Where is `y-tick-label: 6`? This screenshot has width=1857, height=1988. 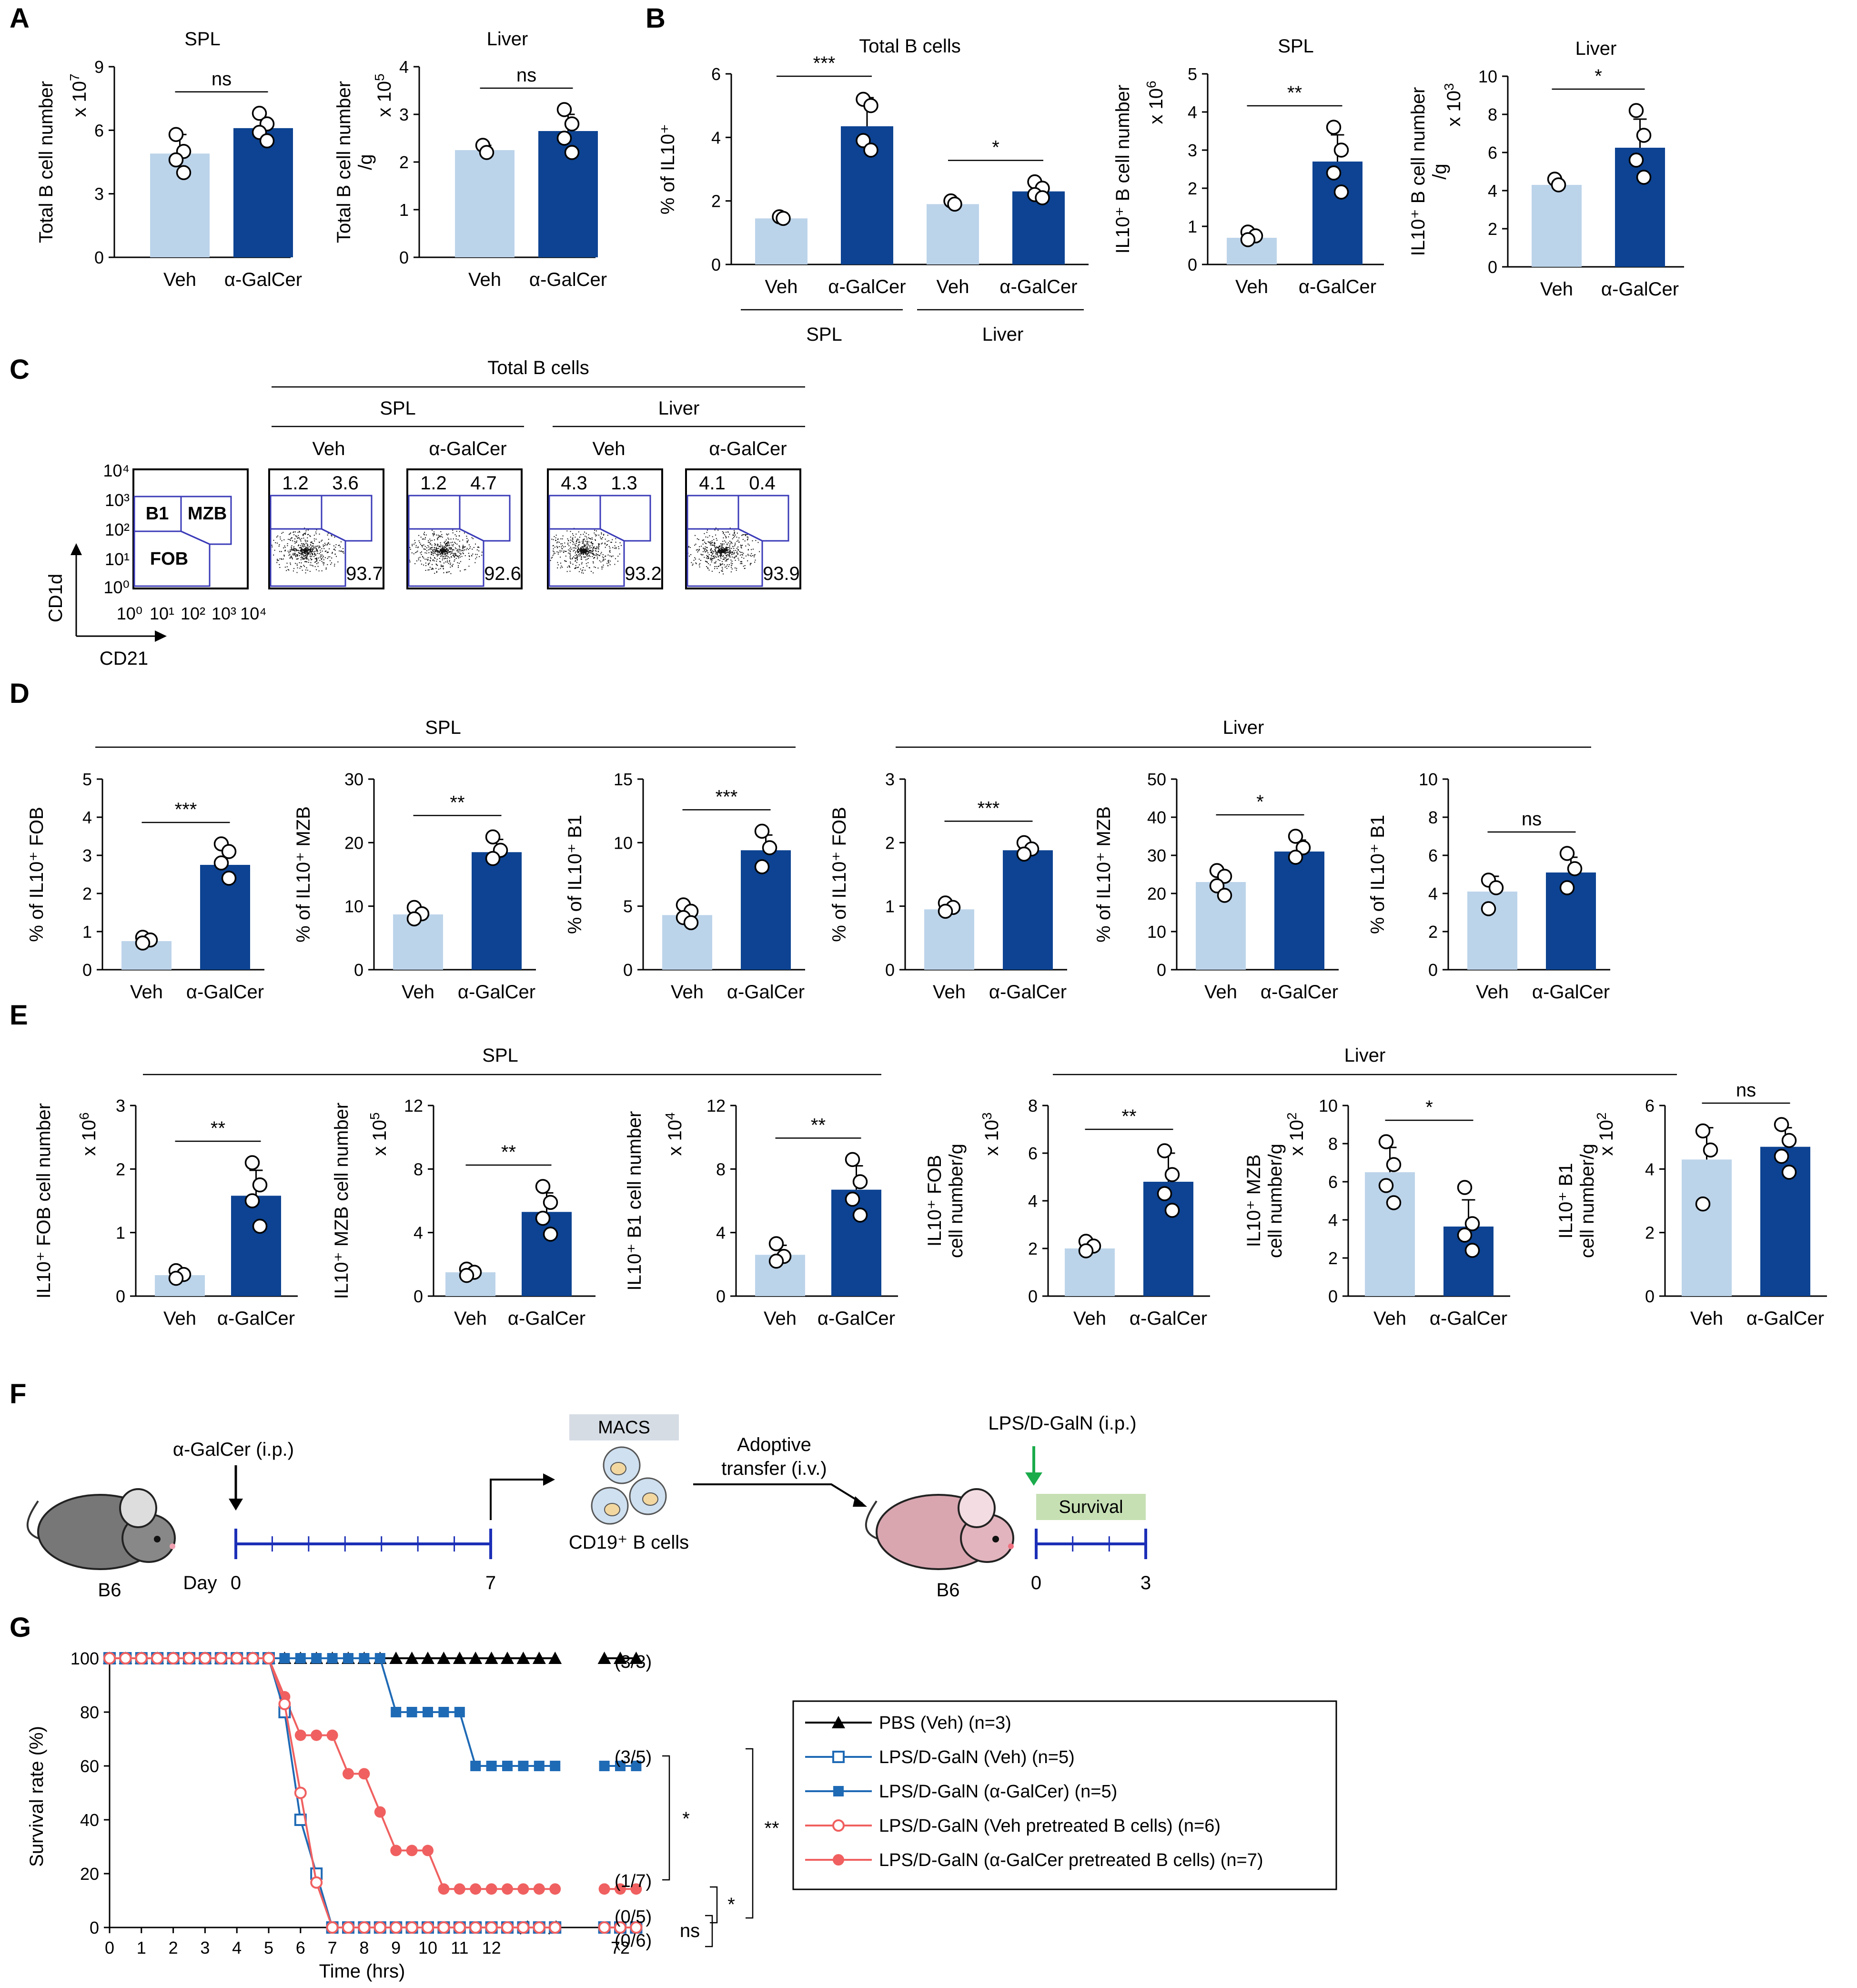
y-tick-label: 6 is located at coordinates (1333, 1182).